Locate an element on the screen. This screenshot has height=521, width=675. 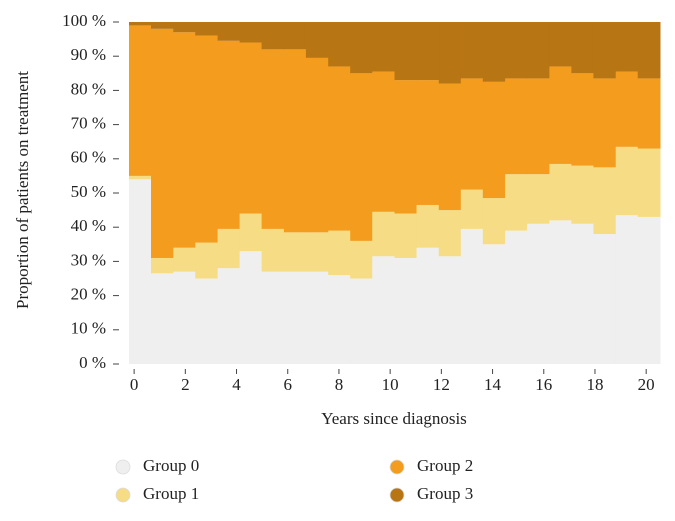
x-tick-label: 14 is located at coordinates (493, 384).